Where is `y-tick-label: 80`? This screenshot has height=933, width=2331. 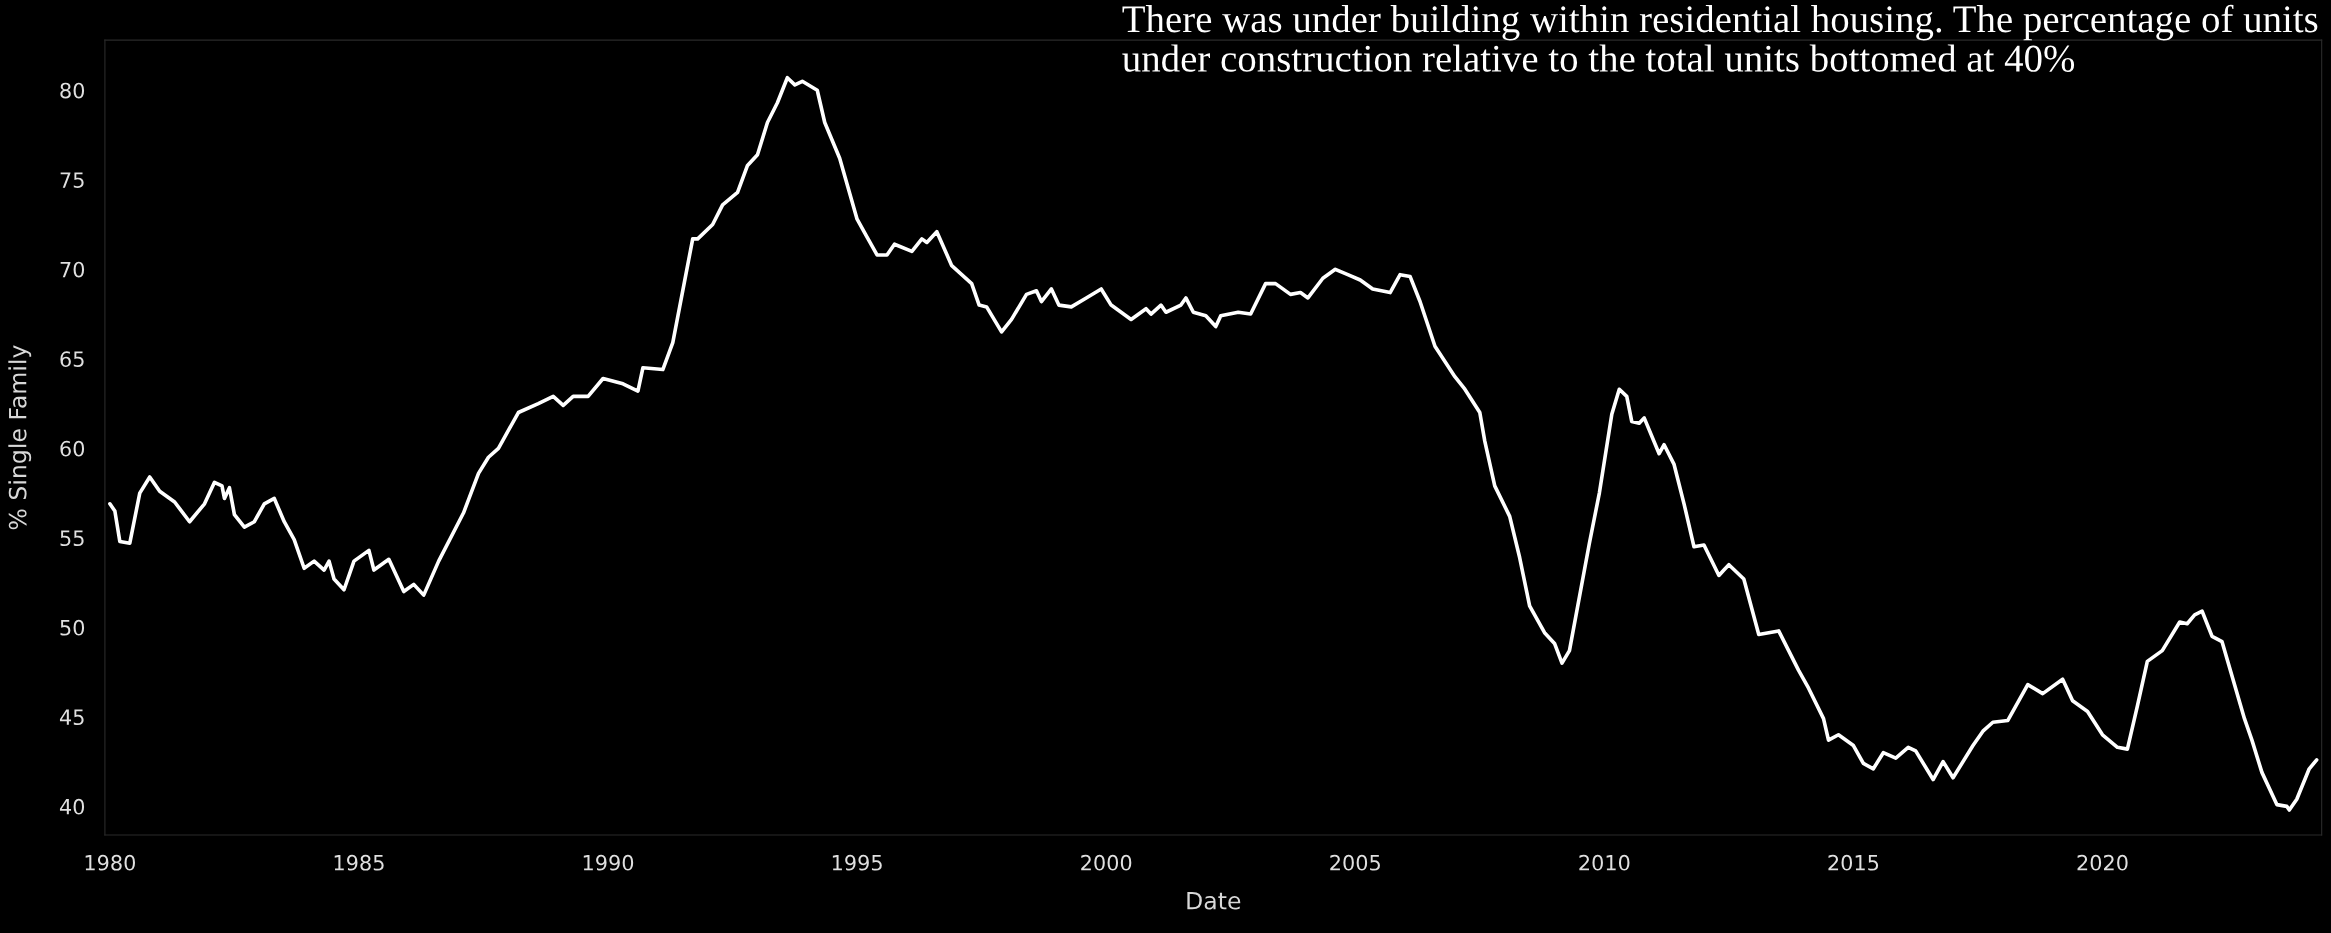
y-tick-label: 80 is located at coordinates (72, 90).